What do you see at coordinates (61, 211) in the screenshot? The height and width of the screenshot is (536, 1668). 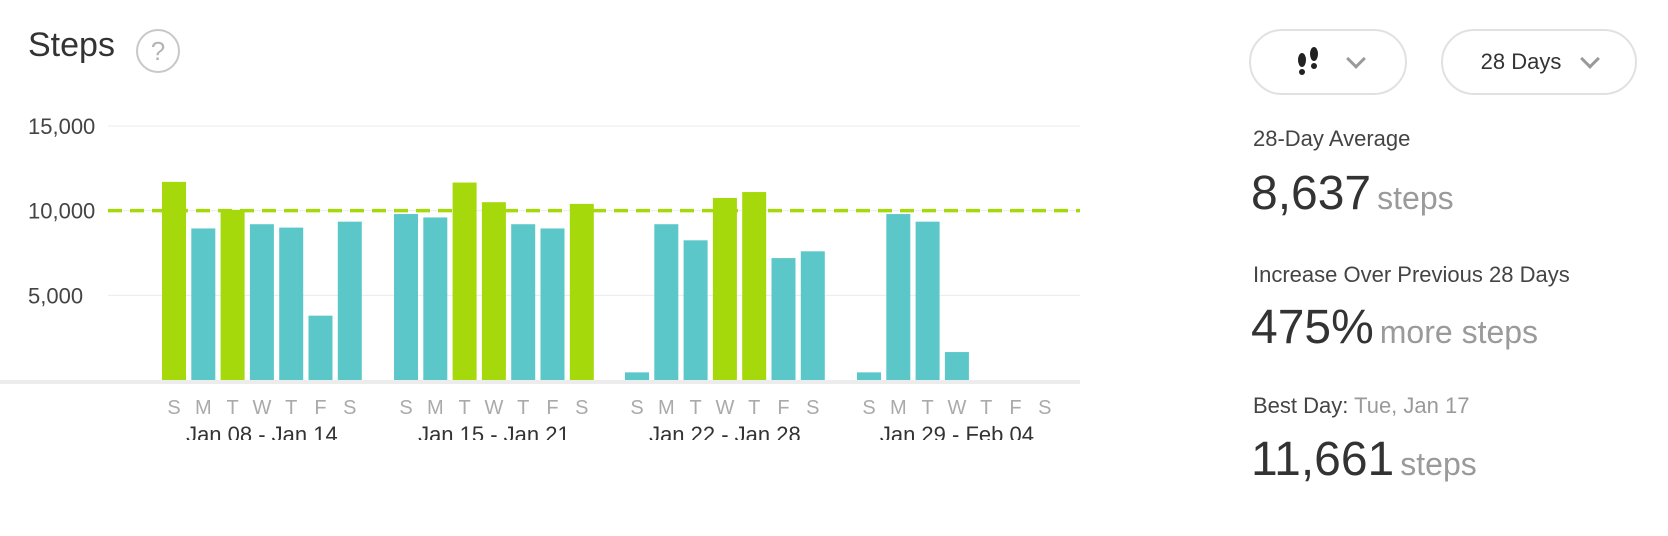 I see `y-tick-label: 10,000` at bounding box center [61, 211].